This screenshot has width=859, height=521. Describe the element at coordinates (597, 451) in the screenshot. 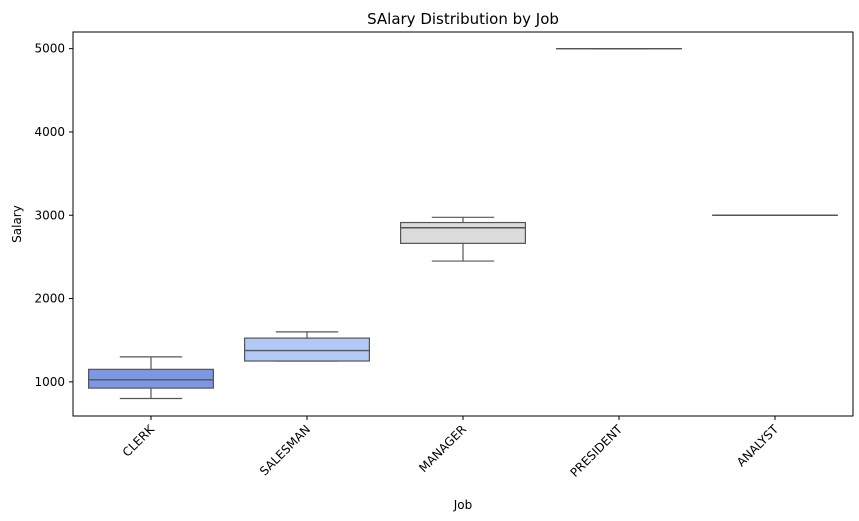

I see `x-tick-label: PRESIDENT` at that location.